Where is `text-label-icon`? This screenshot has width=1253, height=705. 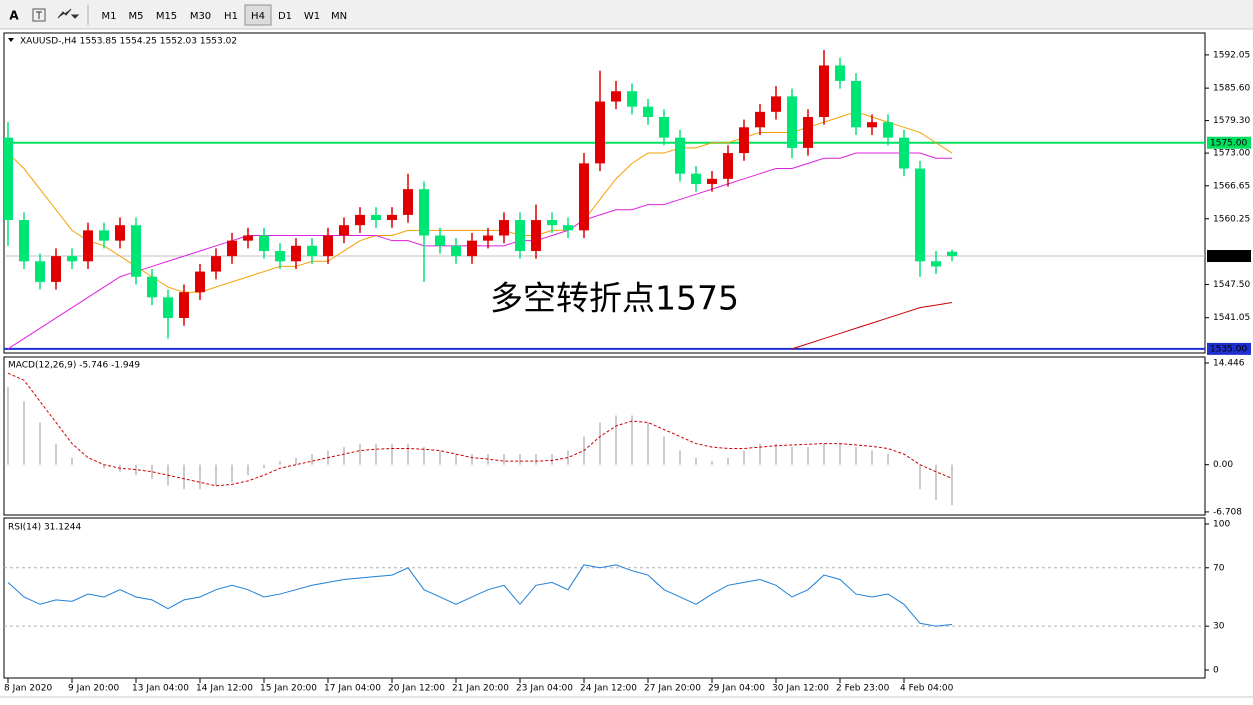 text-label-icon is located at coordinates (39, 15).